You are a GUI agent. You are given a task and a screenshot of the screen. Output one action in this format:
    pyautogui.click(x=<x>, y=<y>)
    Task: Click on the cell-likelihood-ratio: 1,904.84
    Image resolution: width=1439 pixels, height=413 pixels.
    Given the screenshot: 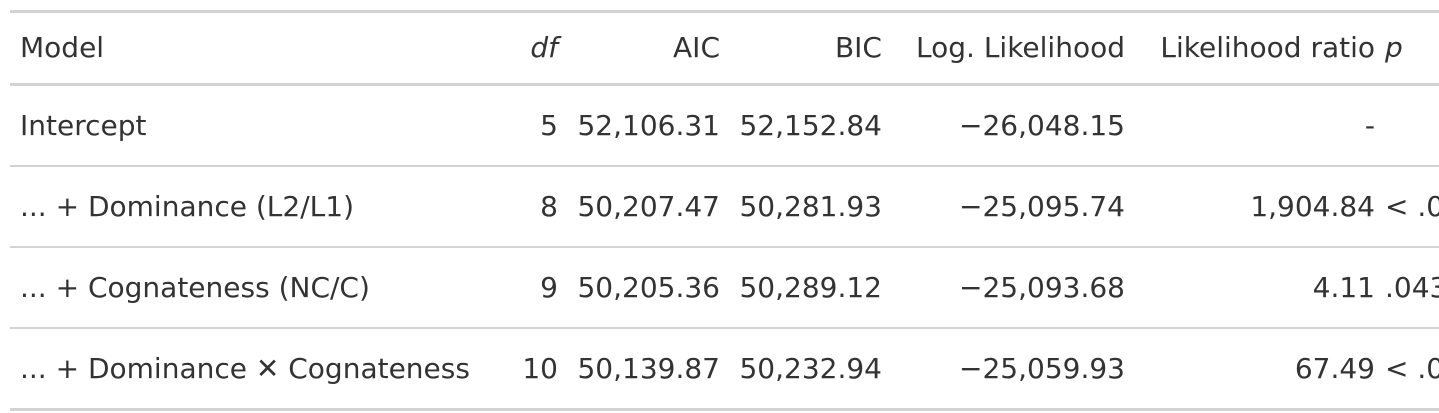 What is the action you would take?
    pyautogui.click(x=1312, y=206)
    